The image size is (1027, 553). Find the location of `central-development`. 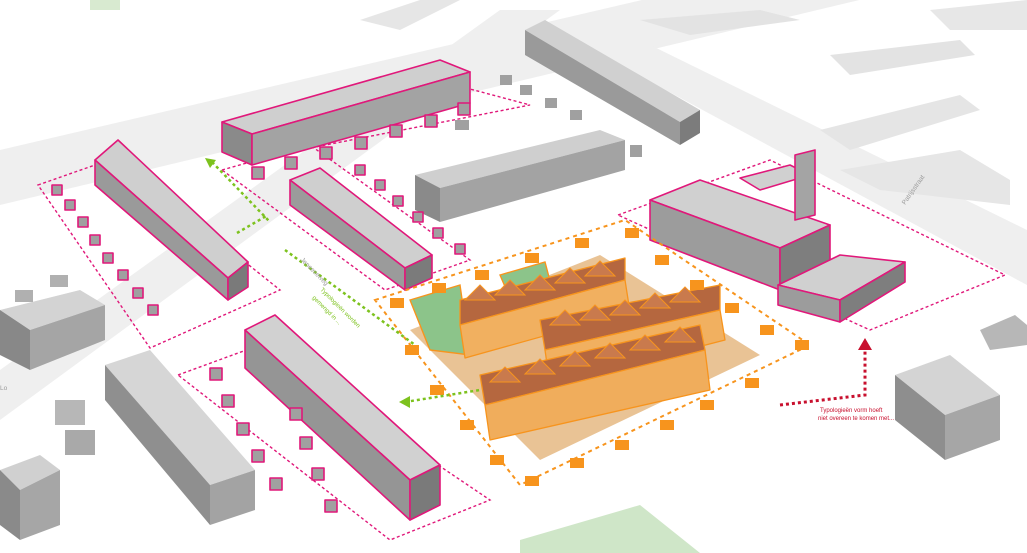

central-development is located at coordinates (584, 357).